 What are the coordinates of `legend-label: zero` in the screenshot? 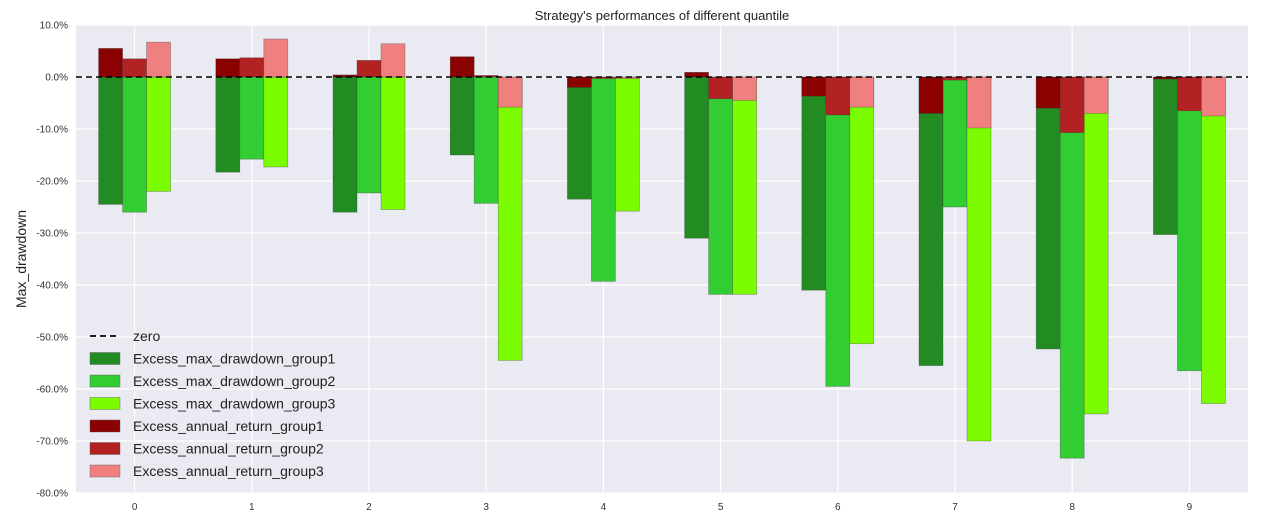 It's located at (146, 336).